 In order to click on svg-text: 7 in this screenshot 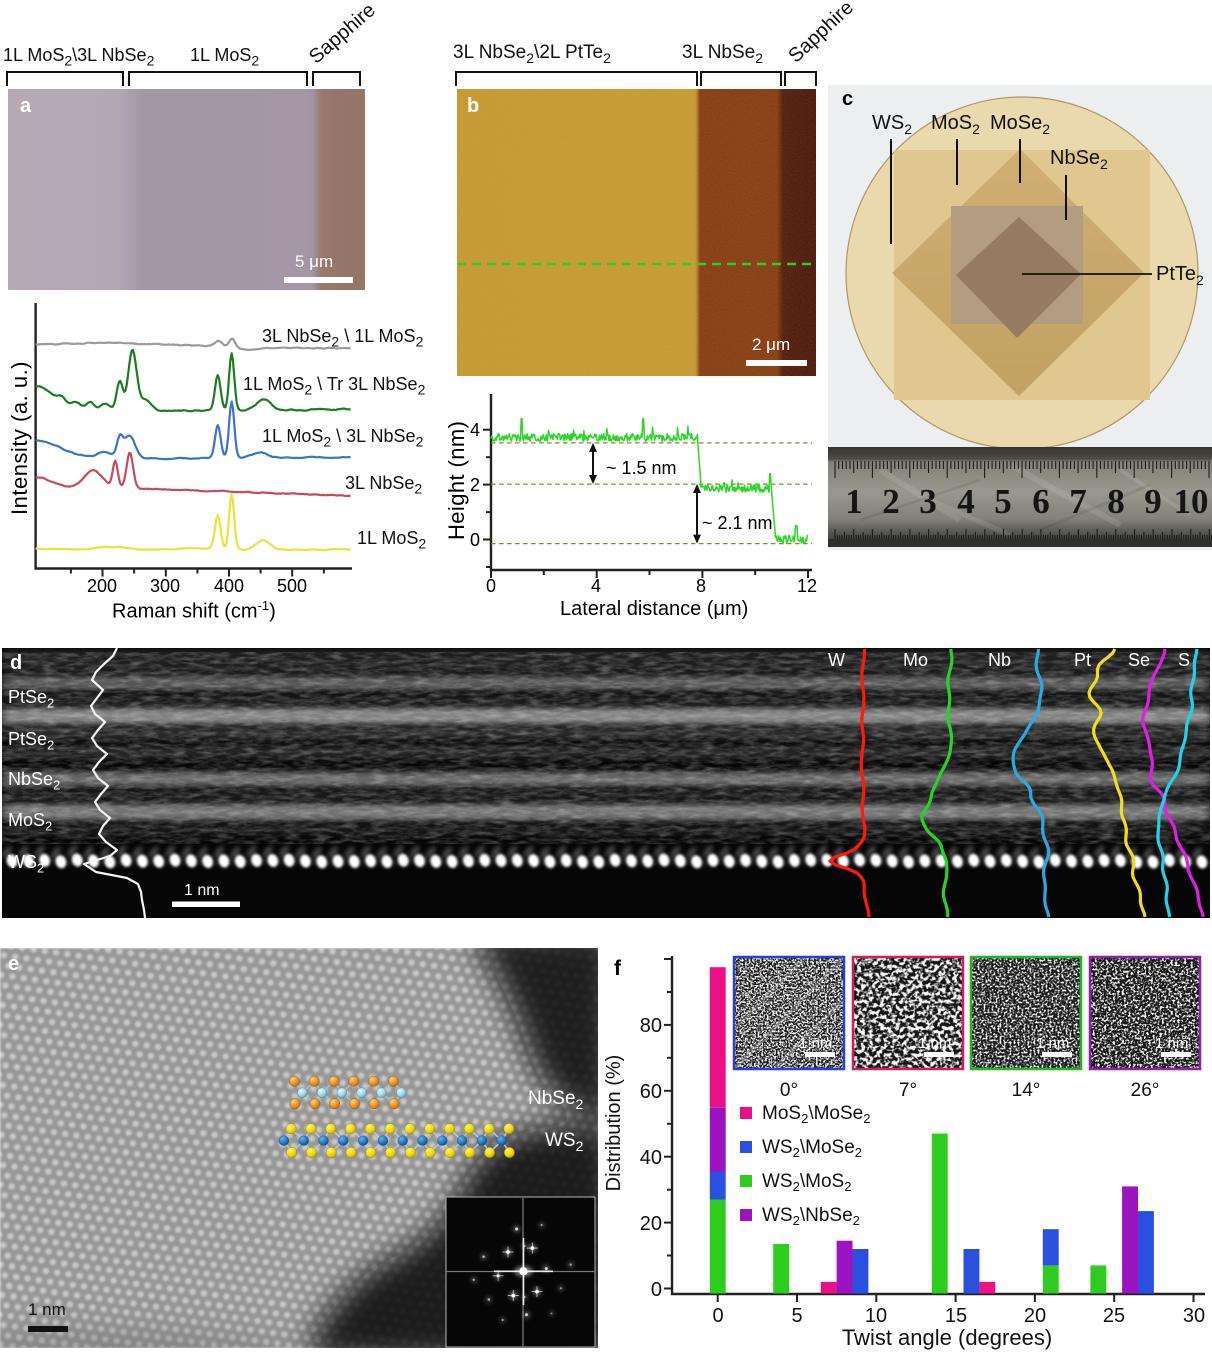, I will do `click(1078, 501)`.